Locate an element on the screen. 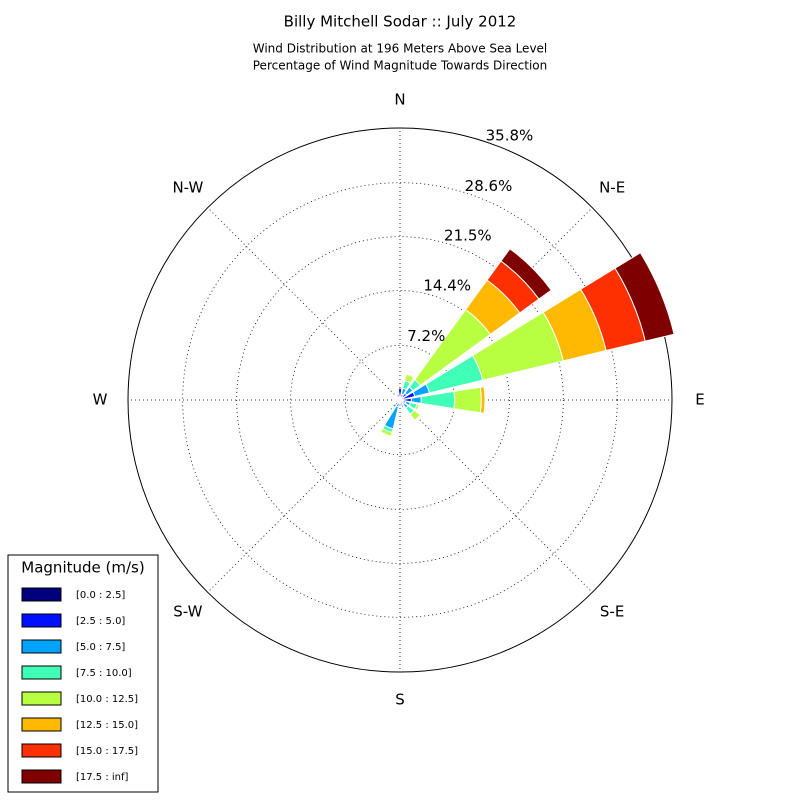 The width and height of the screenshot is (800, 800). legend-label: [7.5 : 10.0] is located at coordinates (104, 673).